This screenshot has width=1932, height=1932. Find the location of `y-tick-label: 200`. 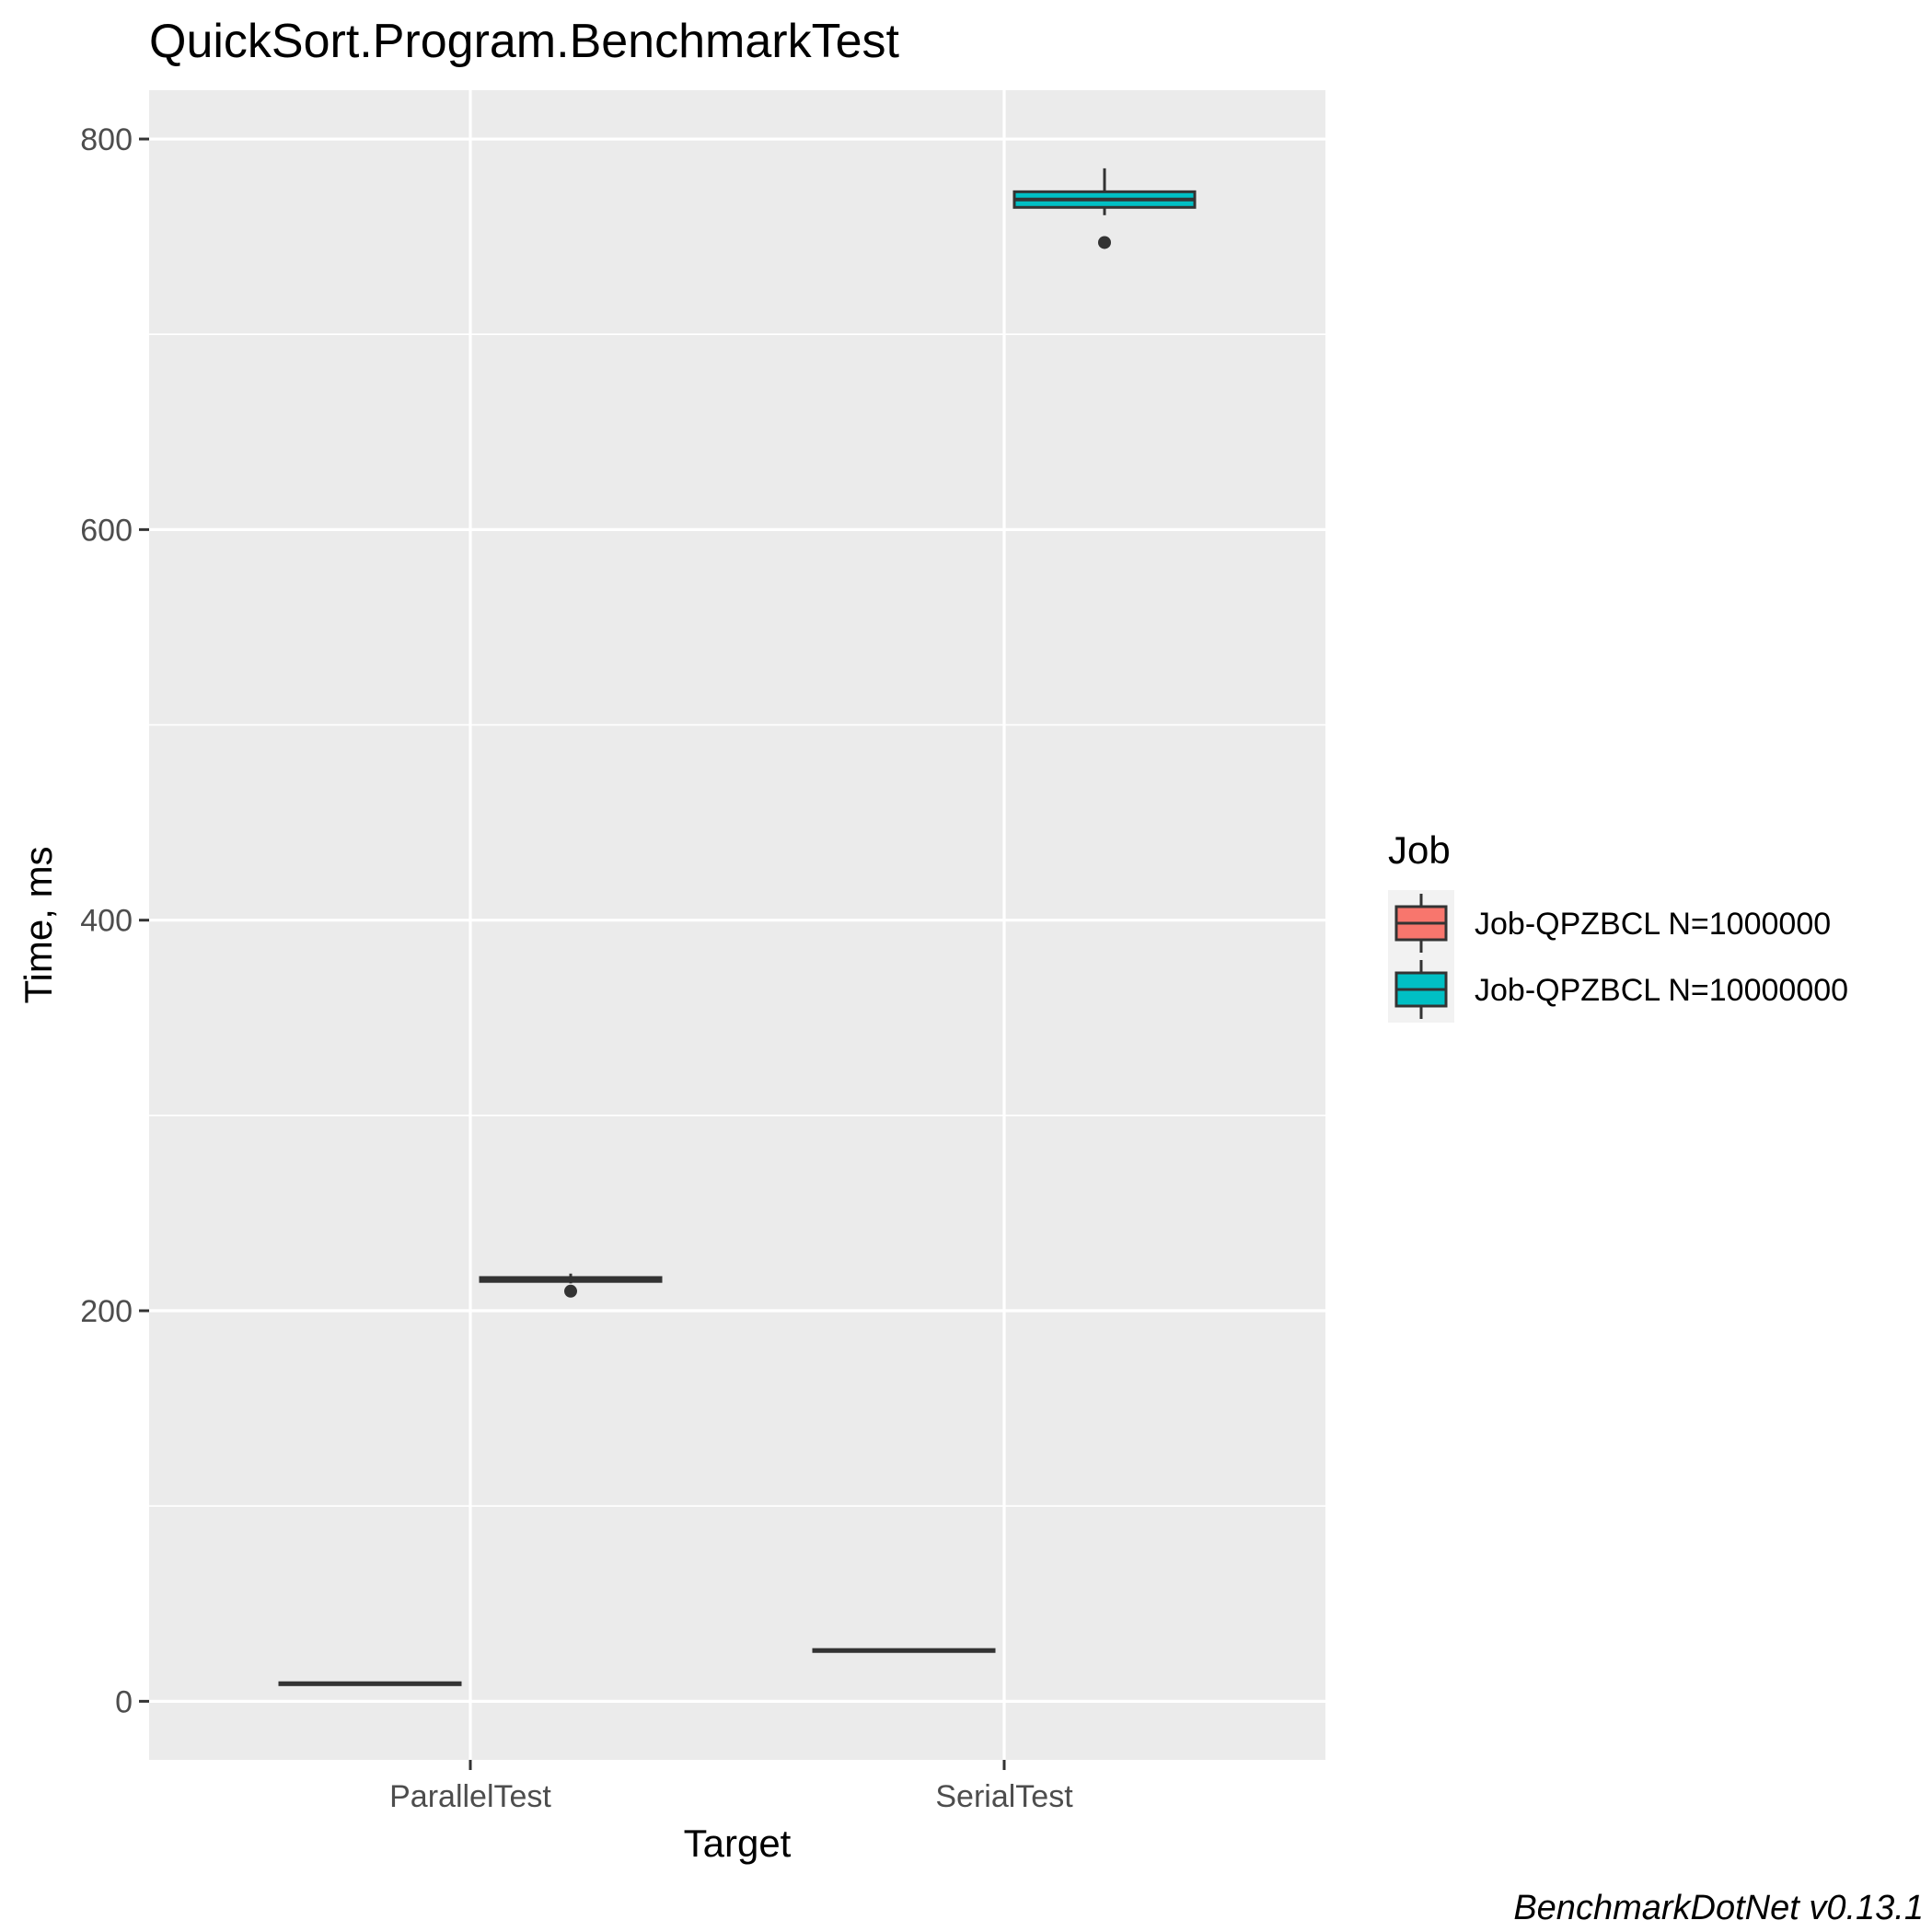

y-tick-label: 200 is located at coordinates (107, 1312).